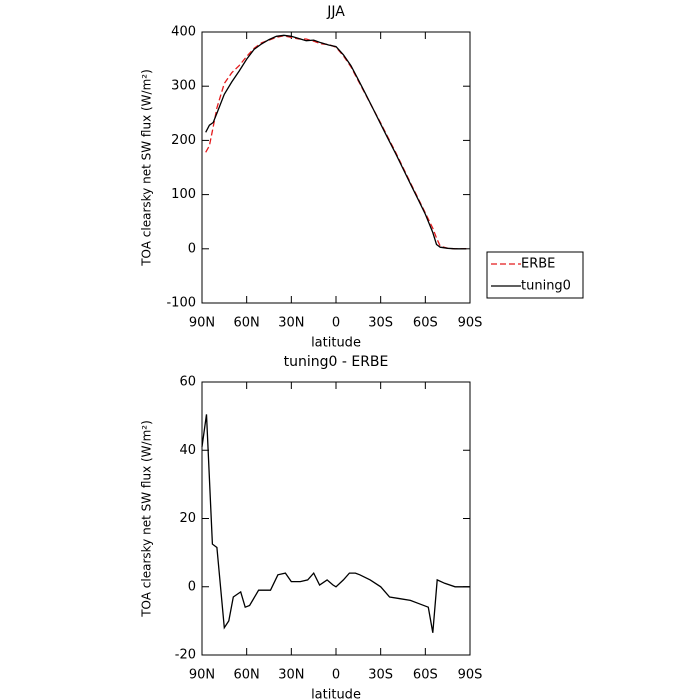  I want to click on y-tick-label: 100, so click(183, 194).